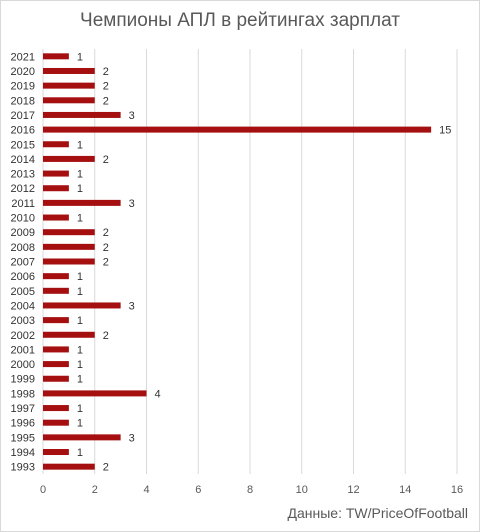  I want to click on y-tick-label: 2014, so click(23, 160).